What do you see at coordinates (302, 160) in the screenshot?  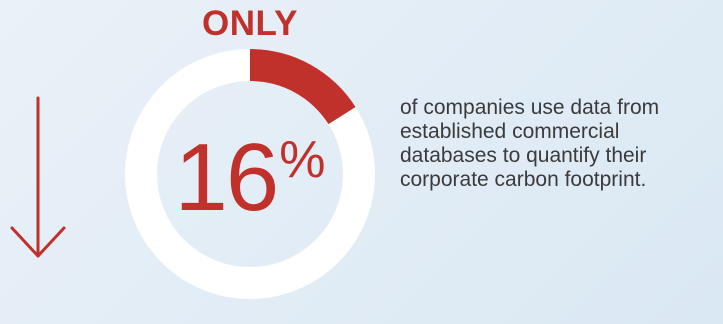 I see `percentage-sign: %` at bounding box center [302, 160].